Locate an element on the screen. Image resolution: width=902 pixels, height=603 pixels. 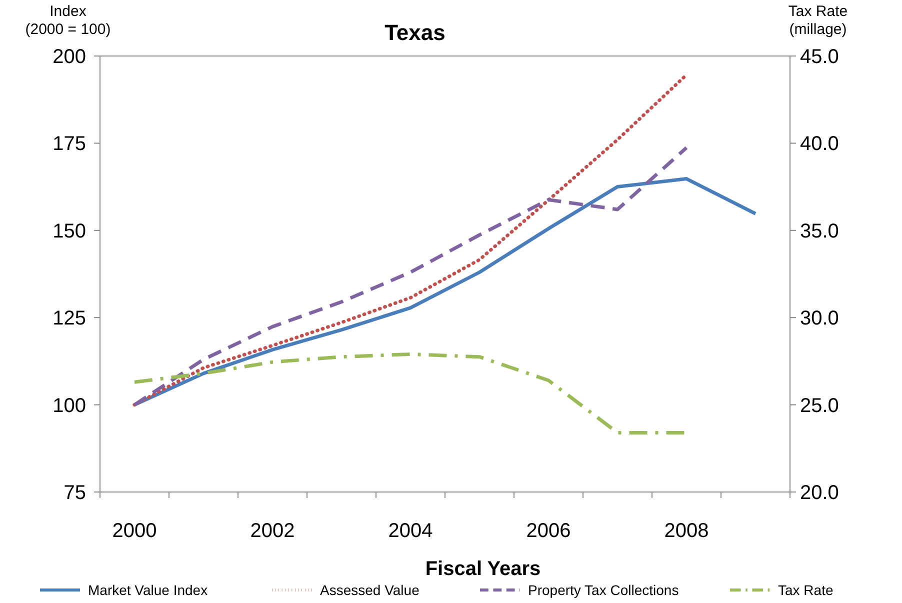
y-tick-label: 200 is located at coordinates (69, 57).